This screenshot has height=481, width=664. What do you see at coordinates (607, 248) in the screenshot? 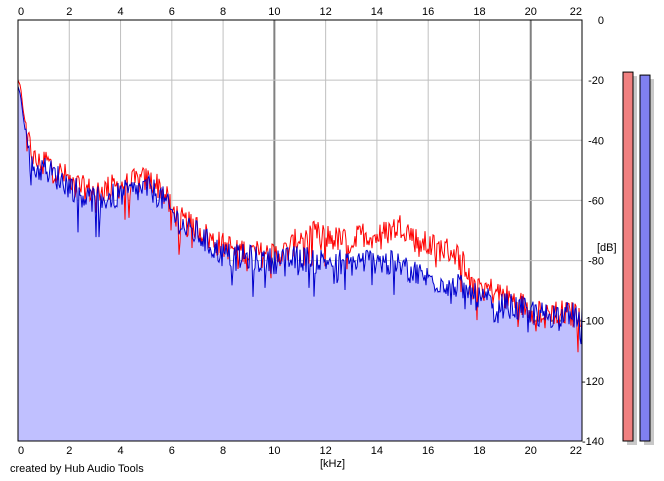
I see `y-axis-label: [dB]` at bounding box center [607, 248].